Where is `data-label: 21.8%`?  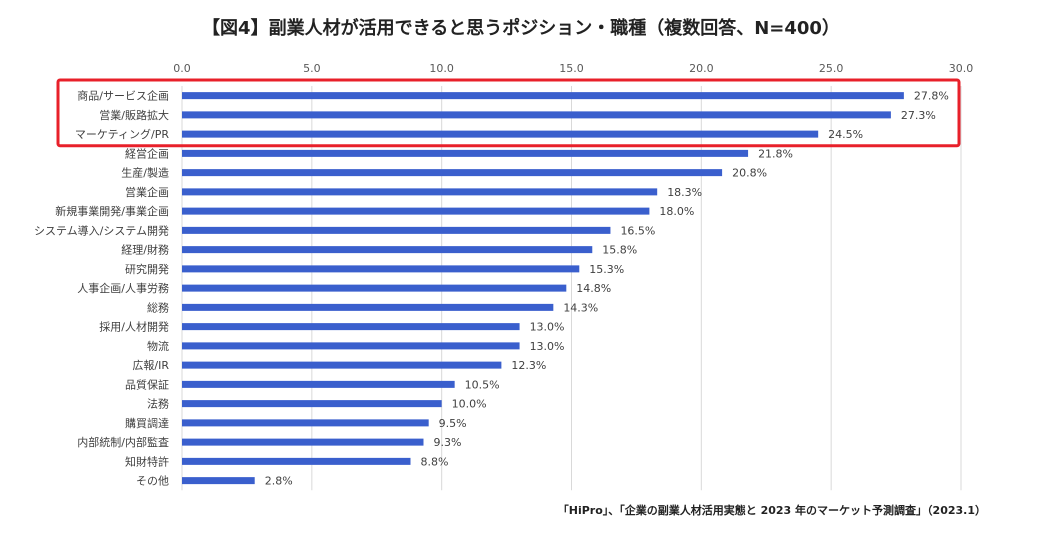
data-label: 21.8% is located at coordinates (775, 153).